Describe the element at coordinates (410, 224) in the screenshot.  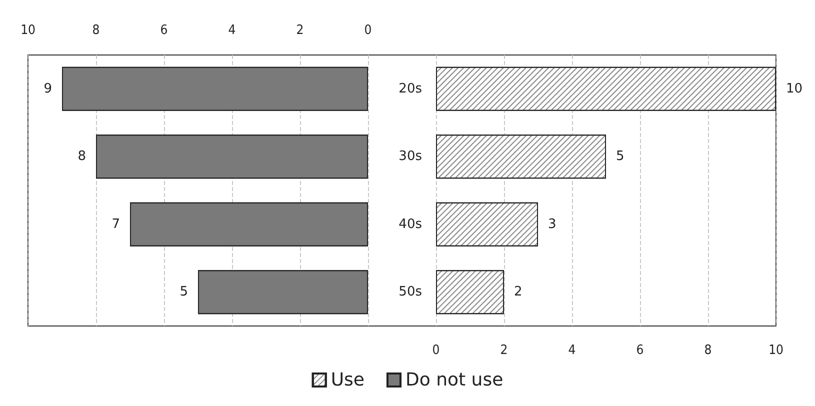
I see `y-tick-label: 40s` at that location.